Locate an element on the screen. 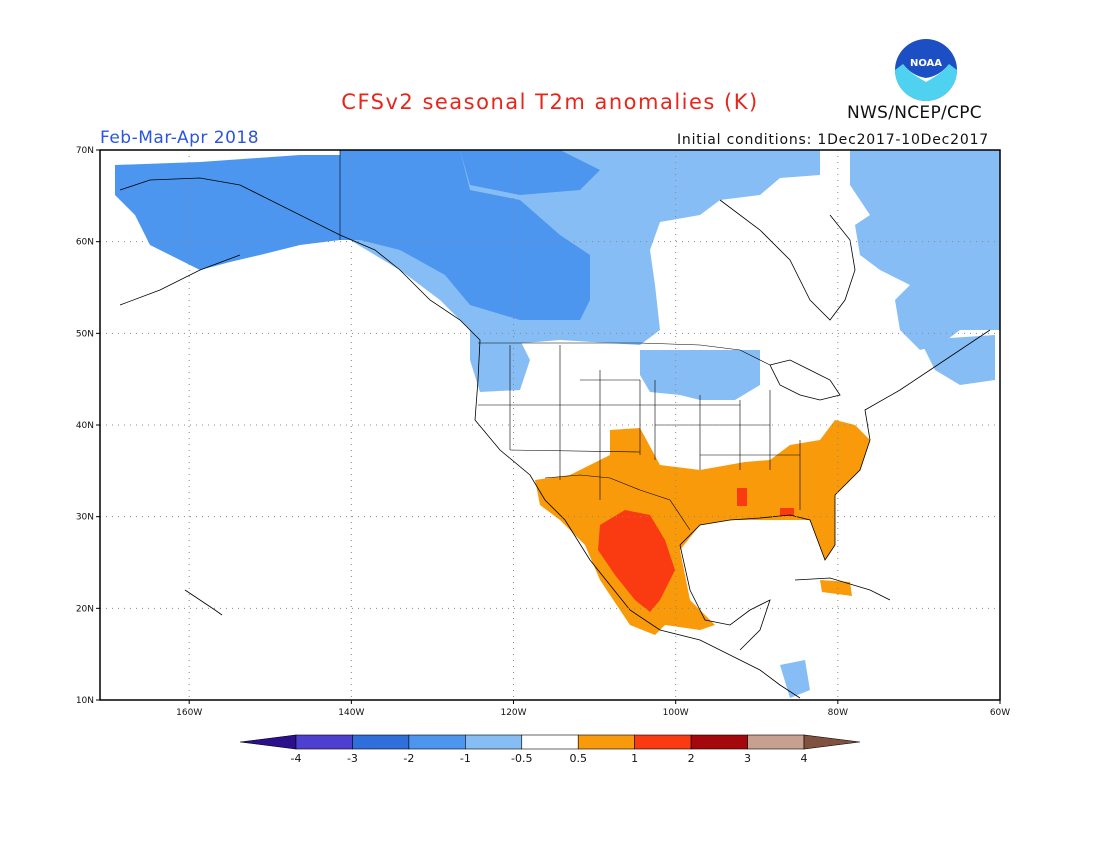 The height and width of the screenshot is (850, 1100). lat-tick-label: 50N is located at coordinates (85, 334).